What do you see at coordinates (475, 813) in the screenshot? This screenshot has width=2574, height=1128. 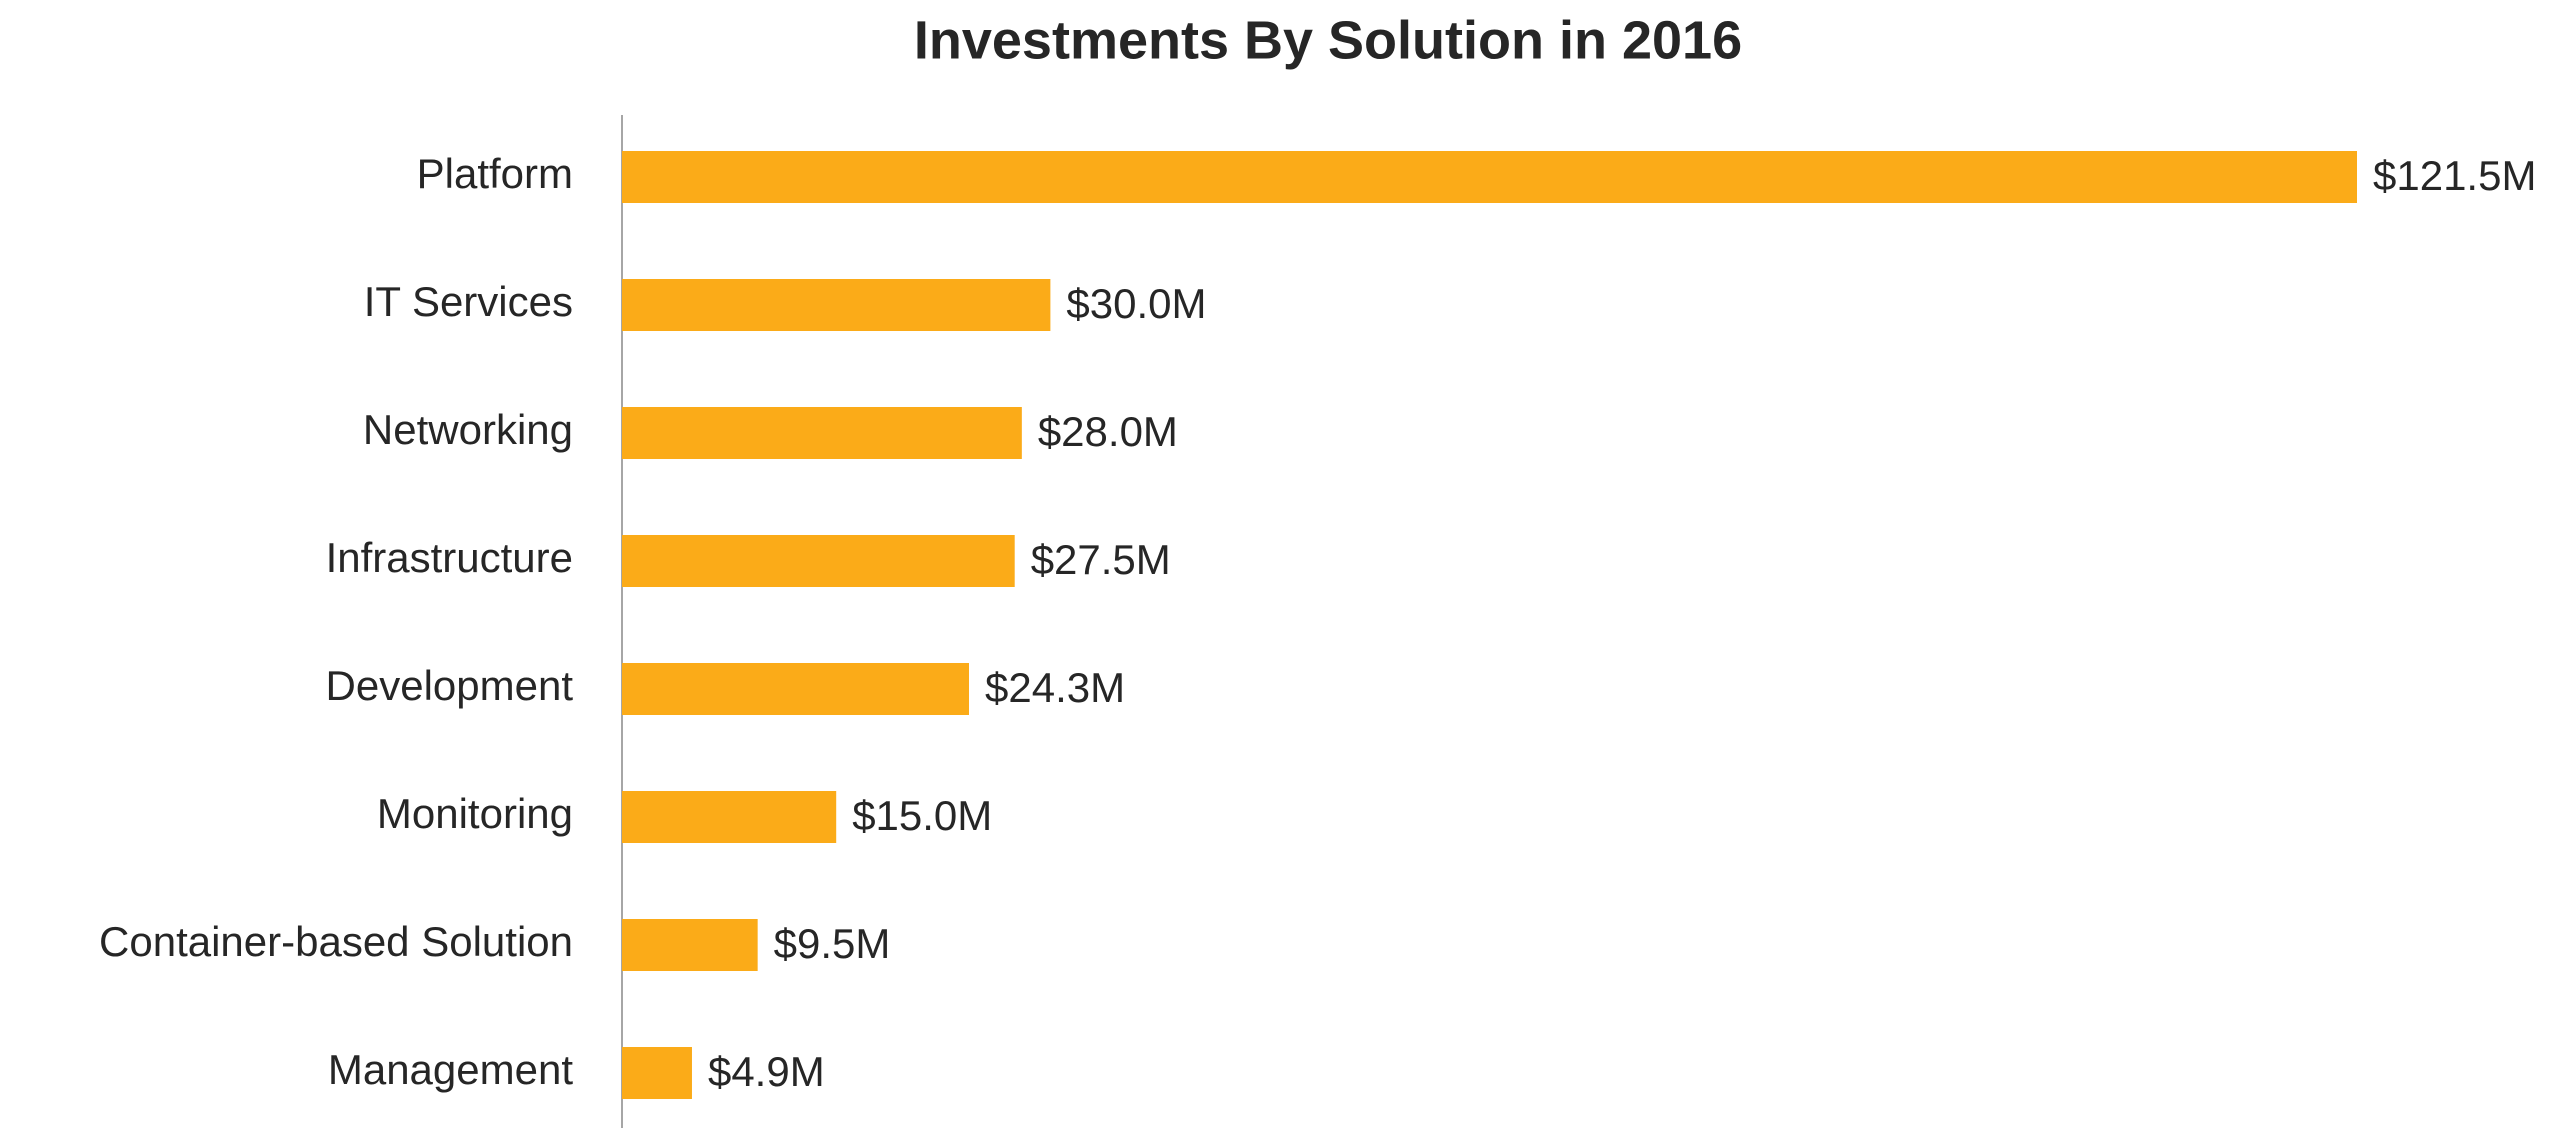 I see `category-label: Monitoring` at bounding box center [475, 813].